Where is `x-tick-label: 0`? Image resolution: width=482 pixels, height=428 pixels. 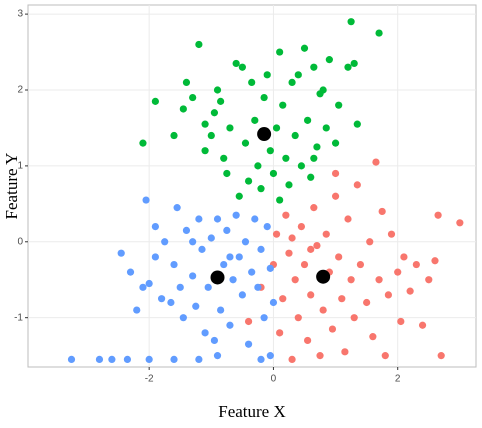
x-tick-label: 0 is located at coordinates (274, 379).